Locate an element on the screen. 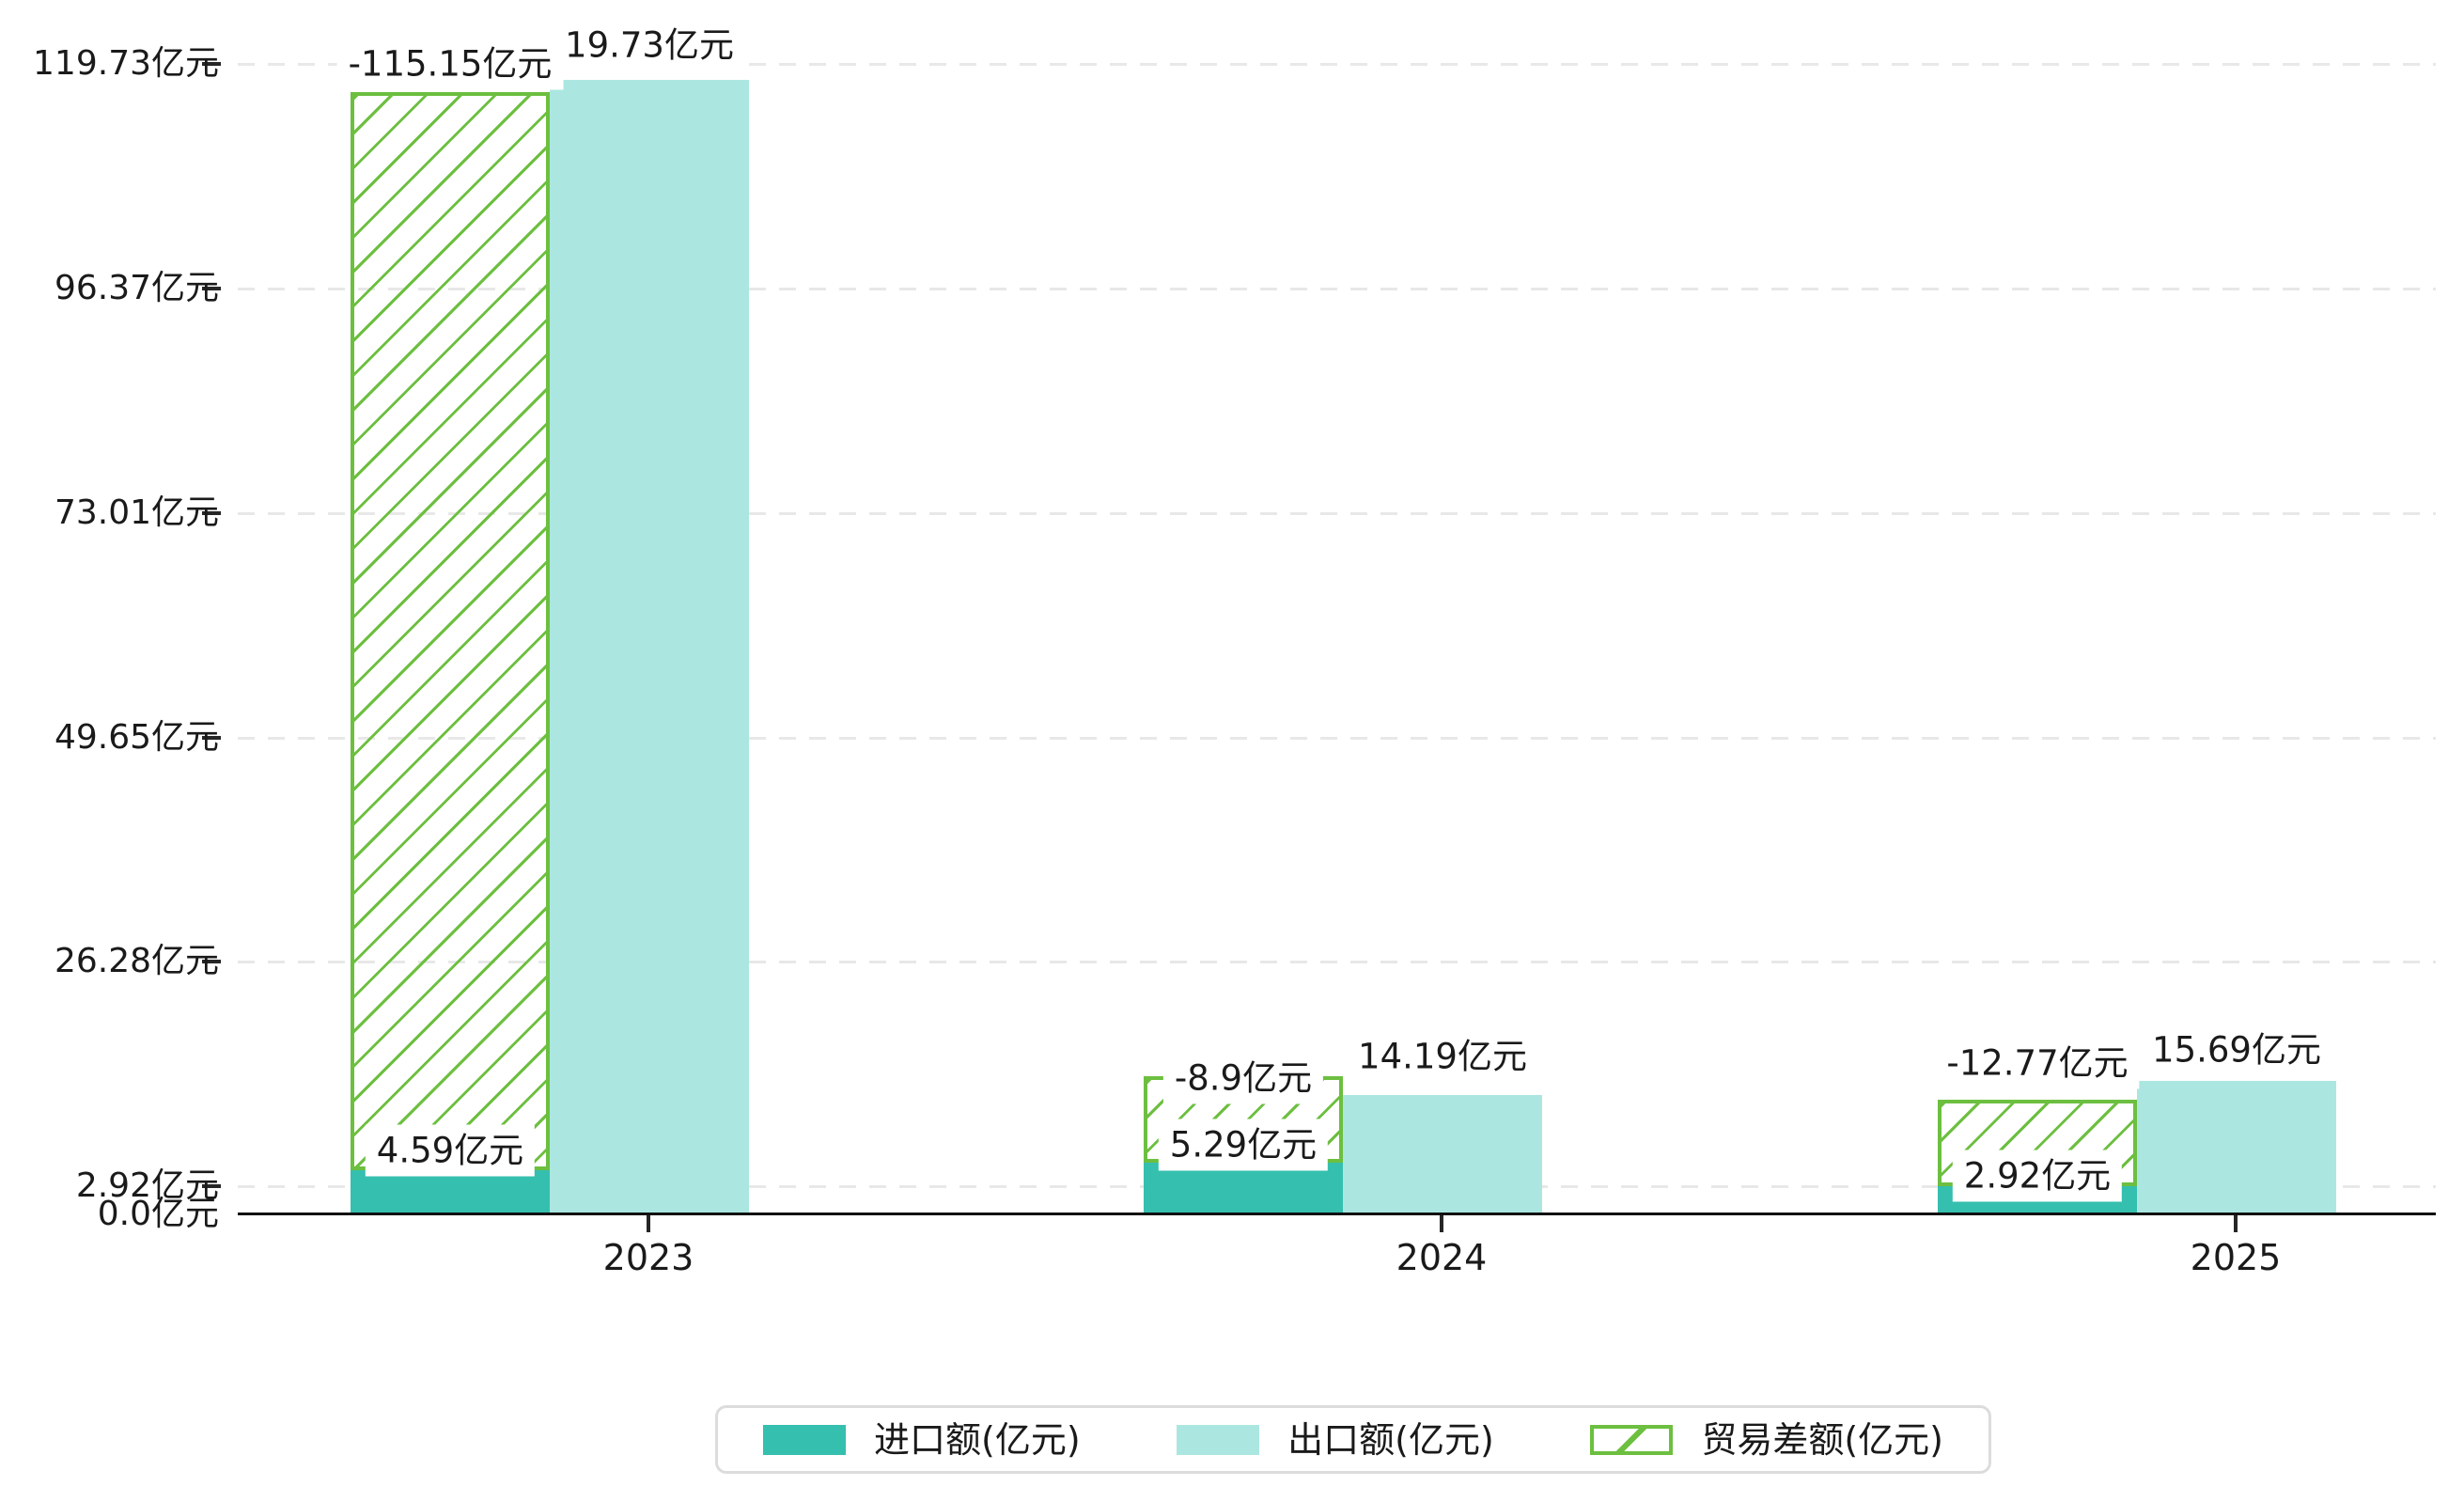  y-axis-tick-label: 49.65亿元 is located at coordinates (136, 737).